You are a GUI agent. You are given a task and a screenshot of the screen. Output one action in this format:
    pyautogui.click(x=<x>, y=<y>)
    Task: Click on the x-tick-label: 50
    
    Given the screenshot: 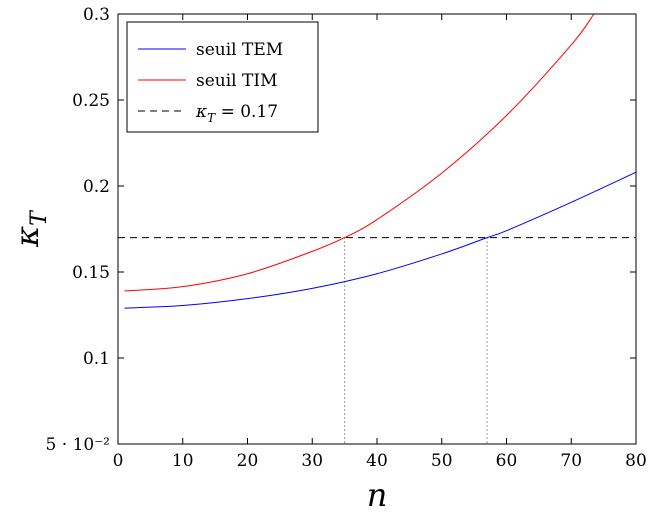 What is the action you would take?
    pyautogui.click(x=442, y=461)
    